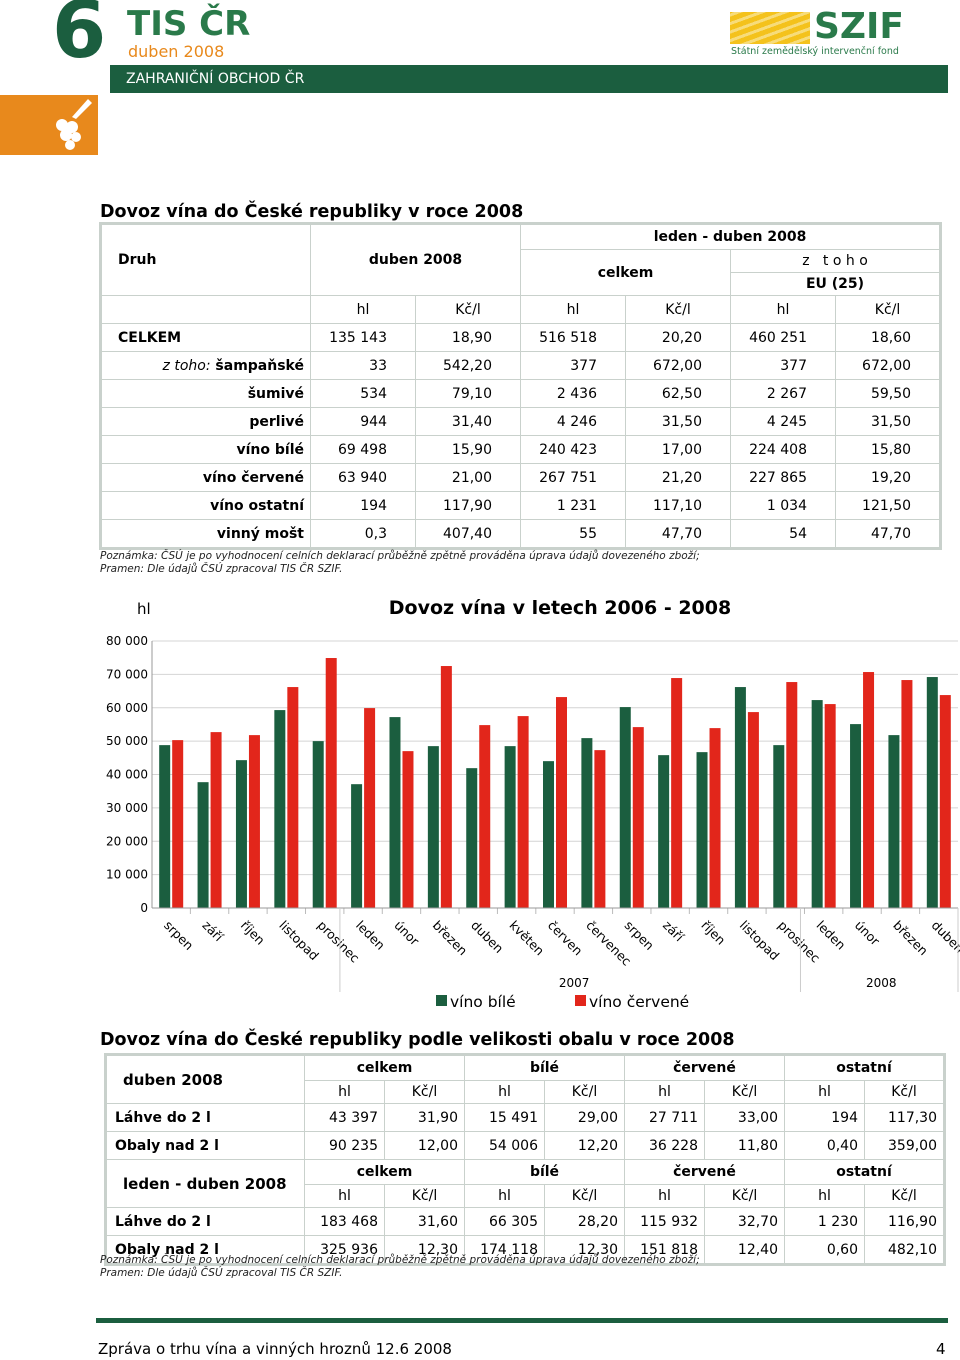 The height and width of the screenshot is (1360, 960). I want to click on row-label: perlivé, so click(205, 421).